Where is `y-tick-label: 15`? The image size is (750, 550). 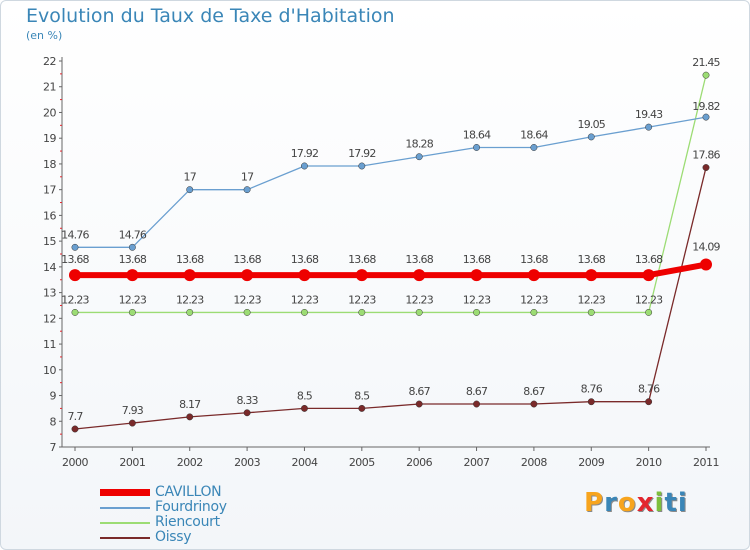
y-tick-label: 15 is located at coordinates (49, 241).